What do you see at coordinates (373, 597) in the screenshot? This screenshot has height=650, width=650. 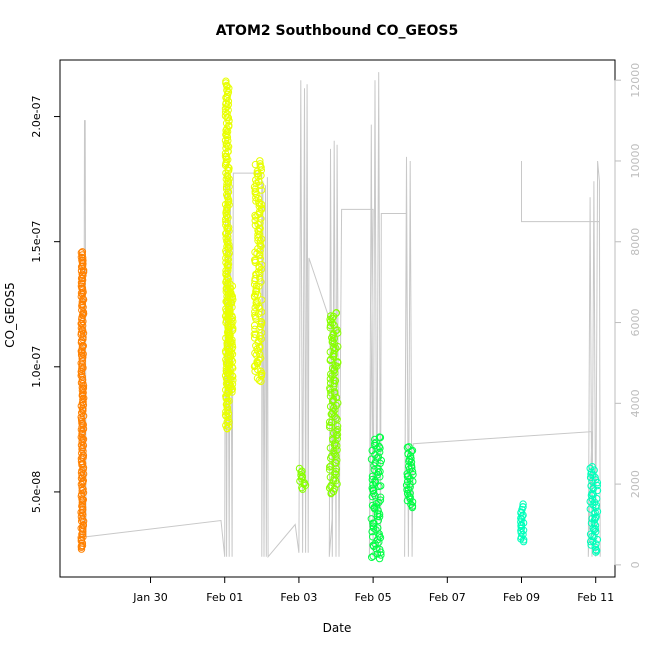 I see `x-tick-label: Feb 05` at bounding box center [373, 597].